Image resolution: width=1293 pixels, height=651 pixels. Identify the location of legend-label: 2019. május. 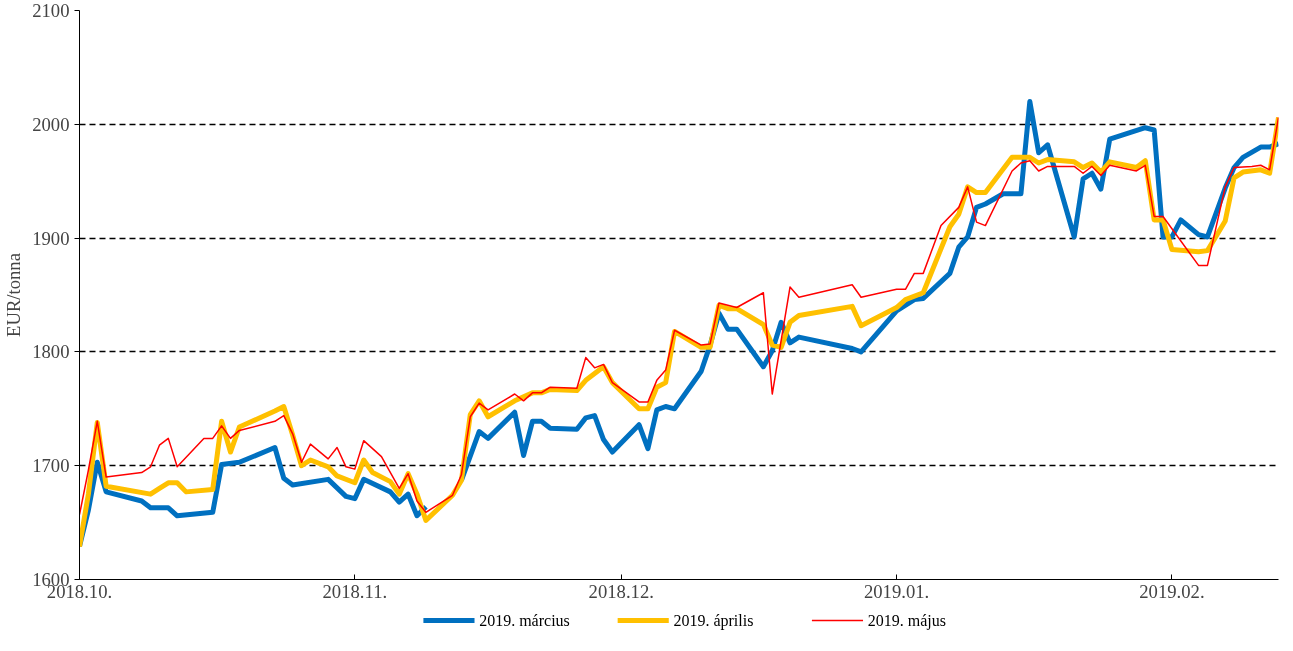
(906, 621).